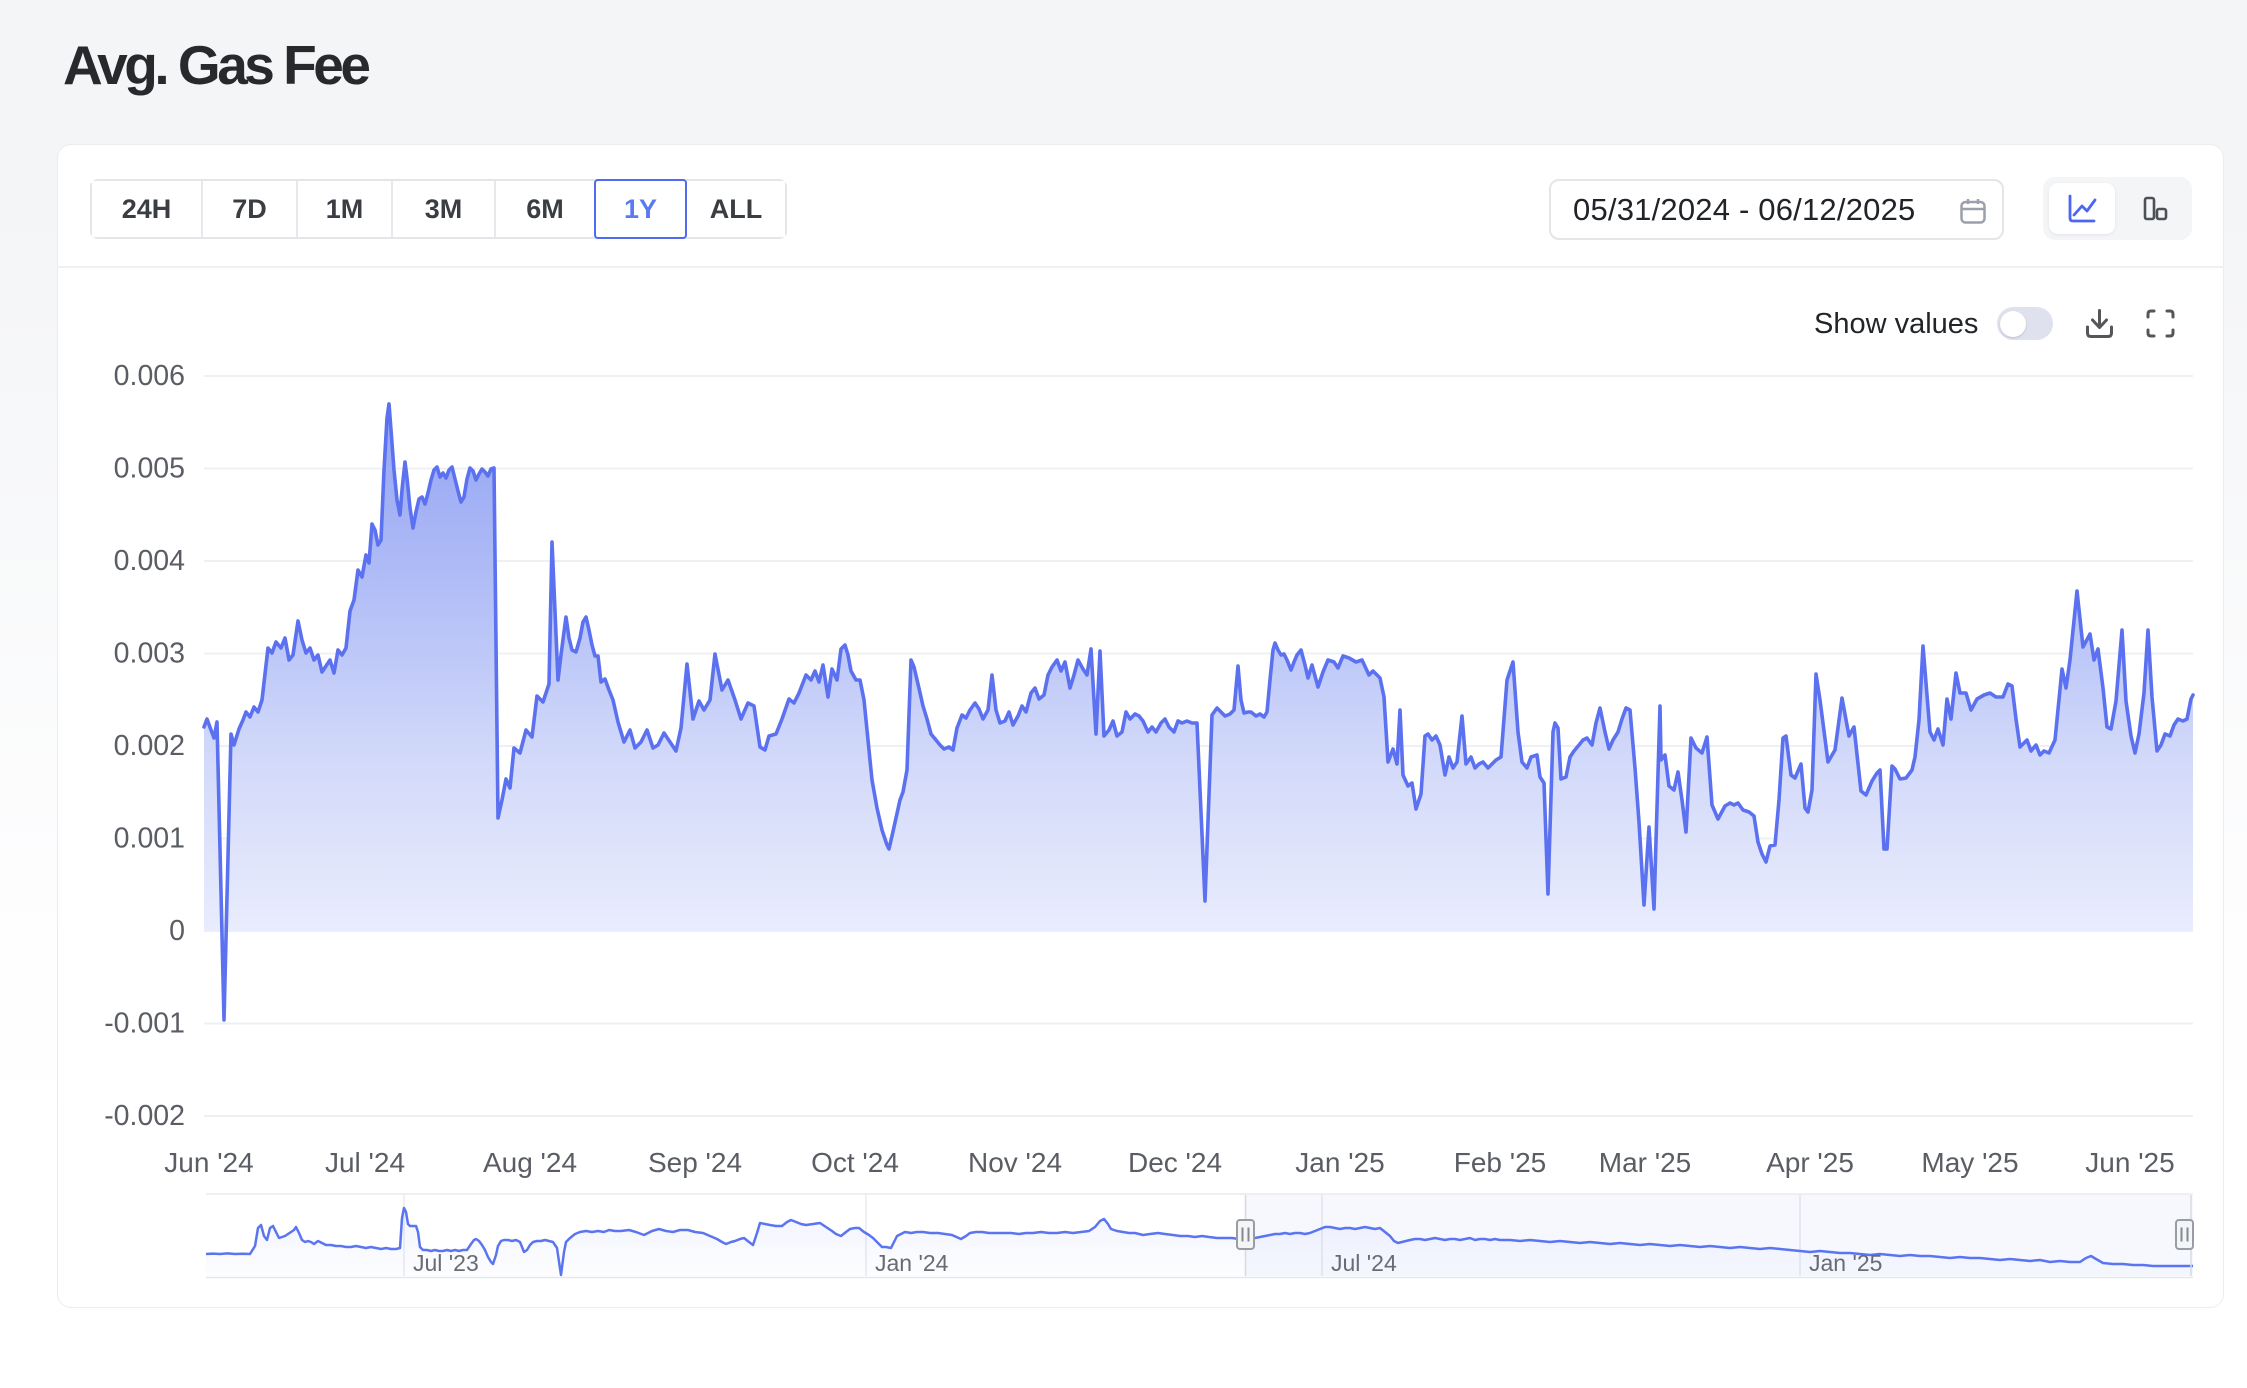 The height and width of the screenshot is (1388, 2247). What do you see at coordinates (208, 1162) in the screenshot?
I see `svg-text: Jun '24` at bounding box center [208, 1162].